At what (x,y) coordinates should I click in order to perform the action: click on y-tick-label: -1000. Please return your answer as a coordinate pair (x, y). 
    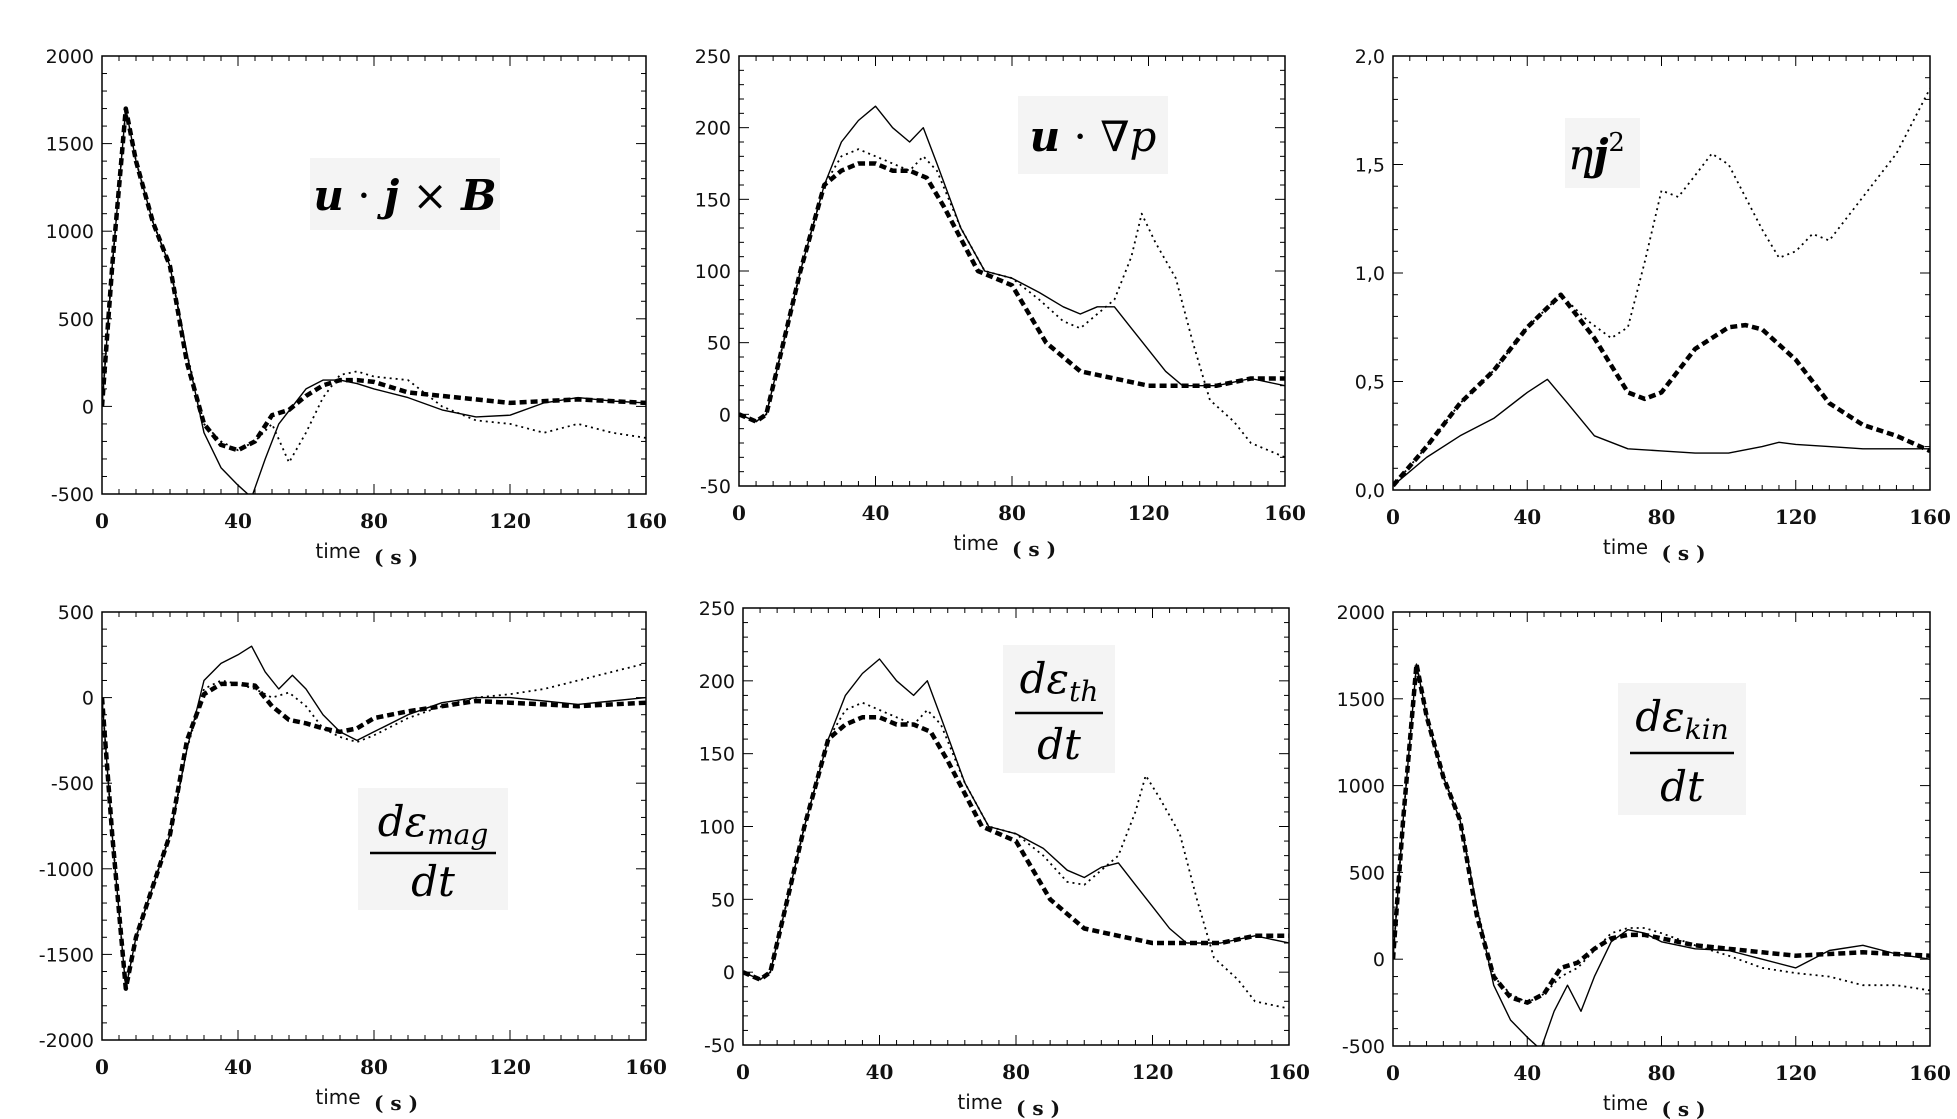
    Looking at the image, I should click on (66, 870).